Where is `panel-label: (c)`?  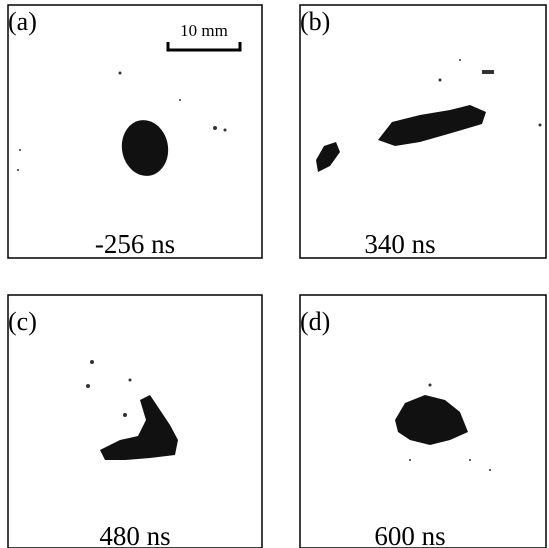 panel-label: (c) is located at coordinates (22, 321).